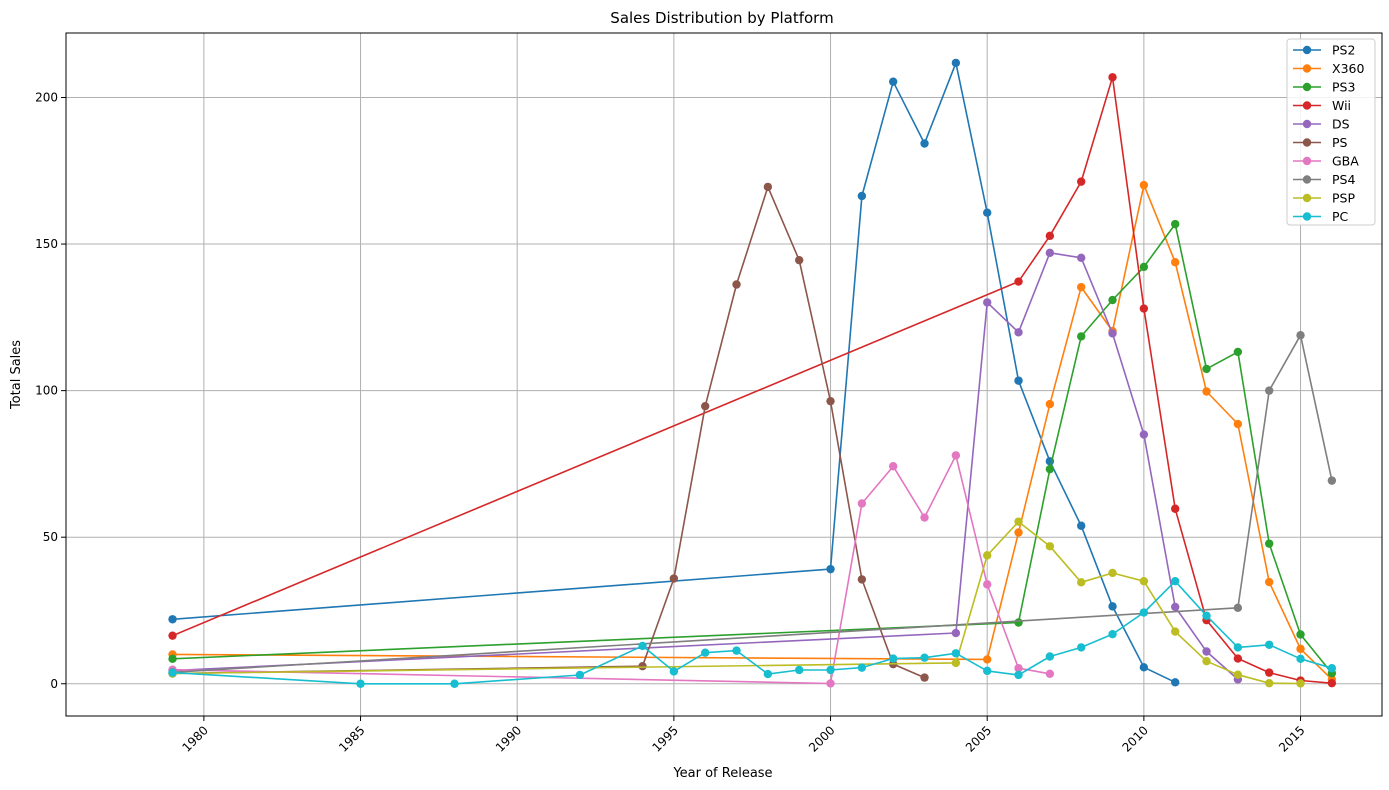 This screenshot has height=790, width=1389. What do you see at coordinates (1291, 738) in the screenshot?
I see `x-tick-label: 2015` at bounding box center [1291, 738].